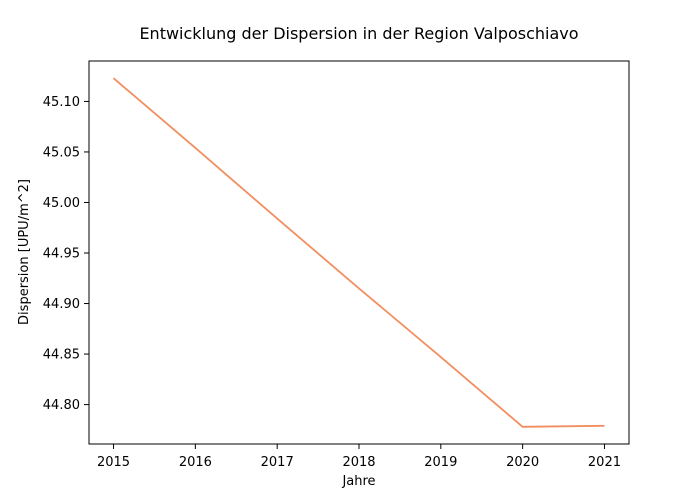 The width and height of the screenshot is (700, 500). Describe the element at coordinates (358, 481) in the screenshot. I see `x-axis-label: Jahre` at that location.